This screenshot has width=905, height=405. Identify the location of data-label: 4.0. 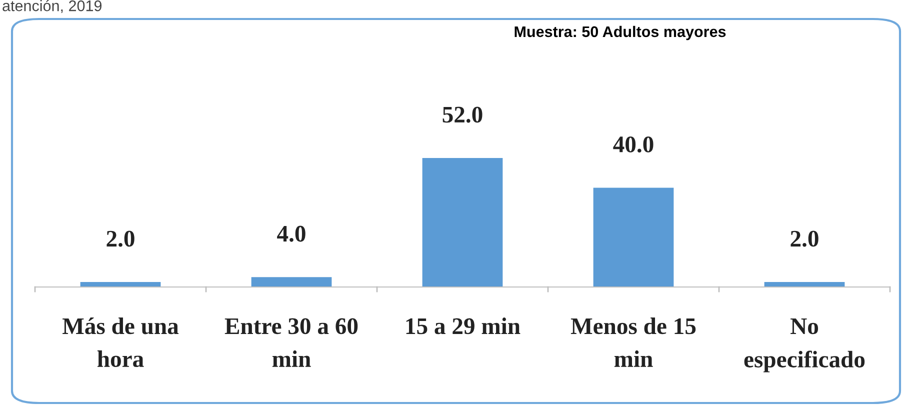
(291, 234).